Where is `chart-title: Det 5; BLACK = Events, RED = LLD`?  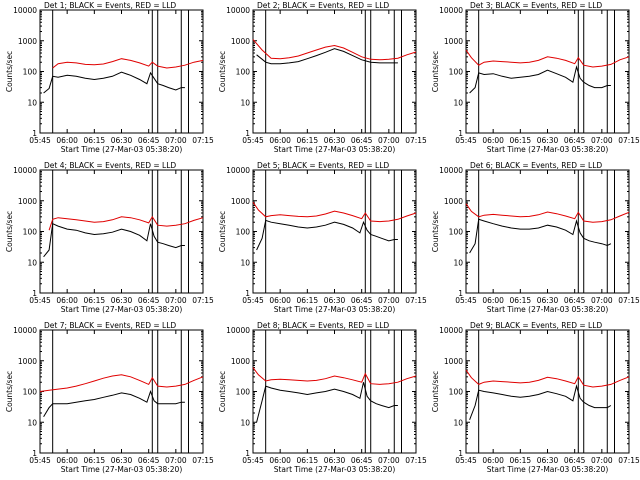
chart-title: Det 5; BLACK = Events, RED = LLD is located at coordinates (323, 165).